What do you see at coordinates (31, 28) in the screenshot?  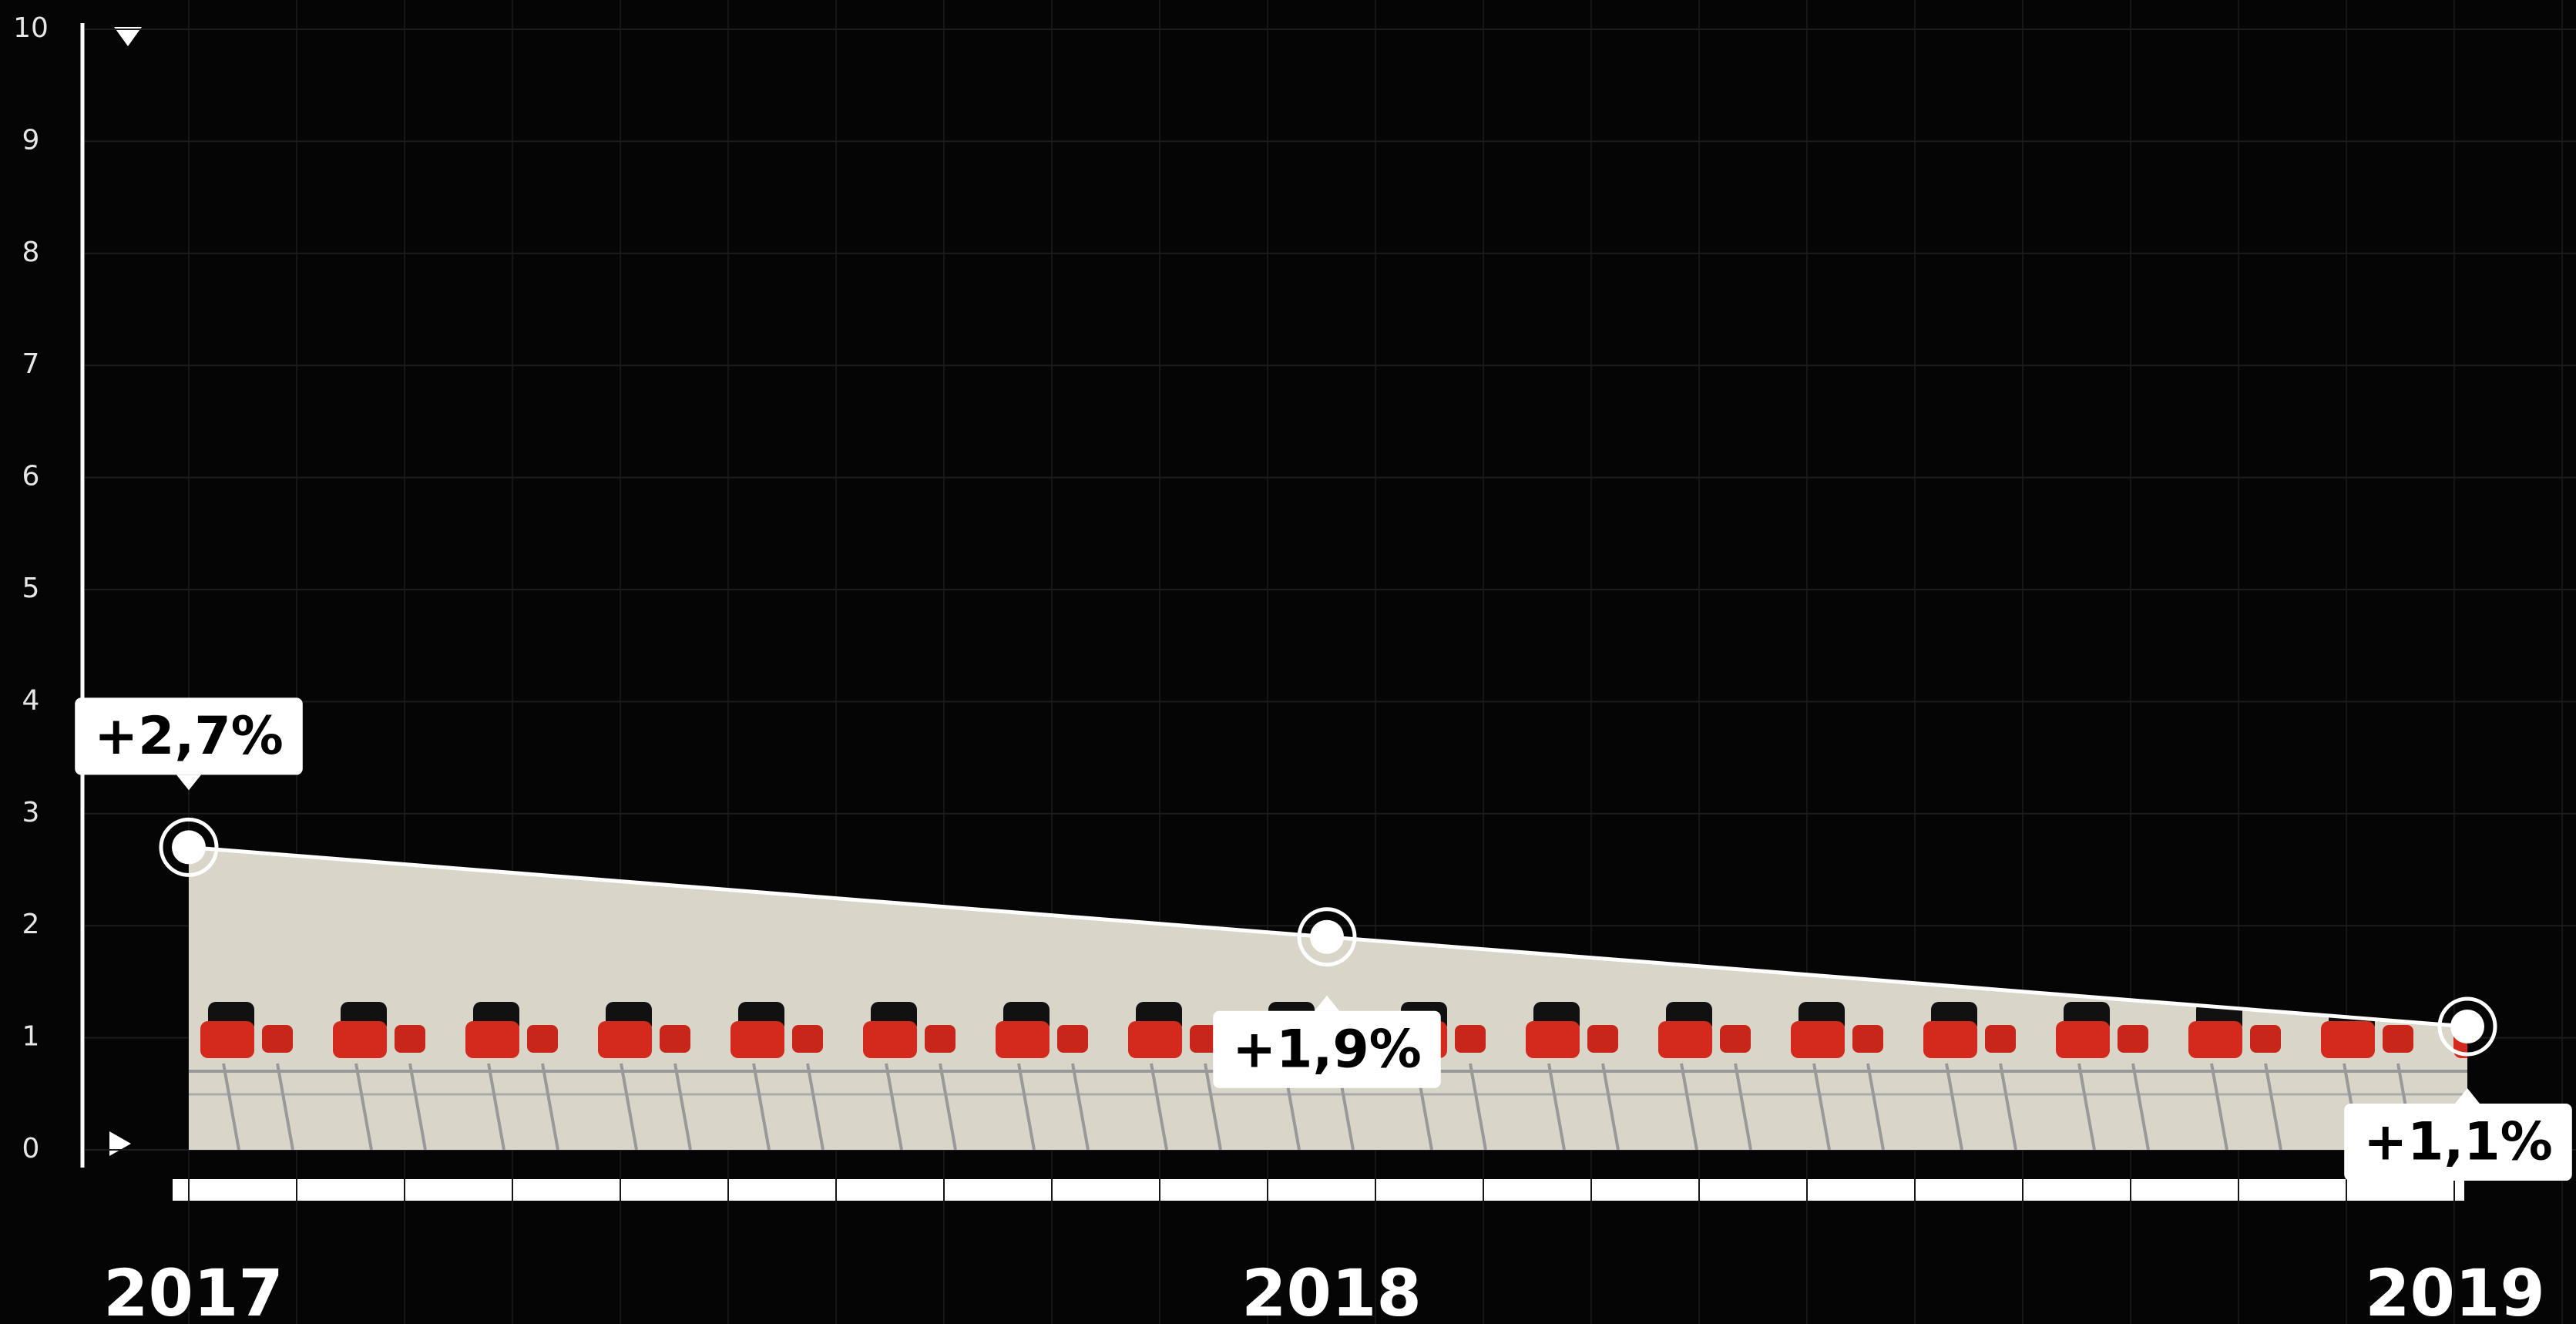 I see `y-tick-label: 10` at bounding box center [31, 28].